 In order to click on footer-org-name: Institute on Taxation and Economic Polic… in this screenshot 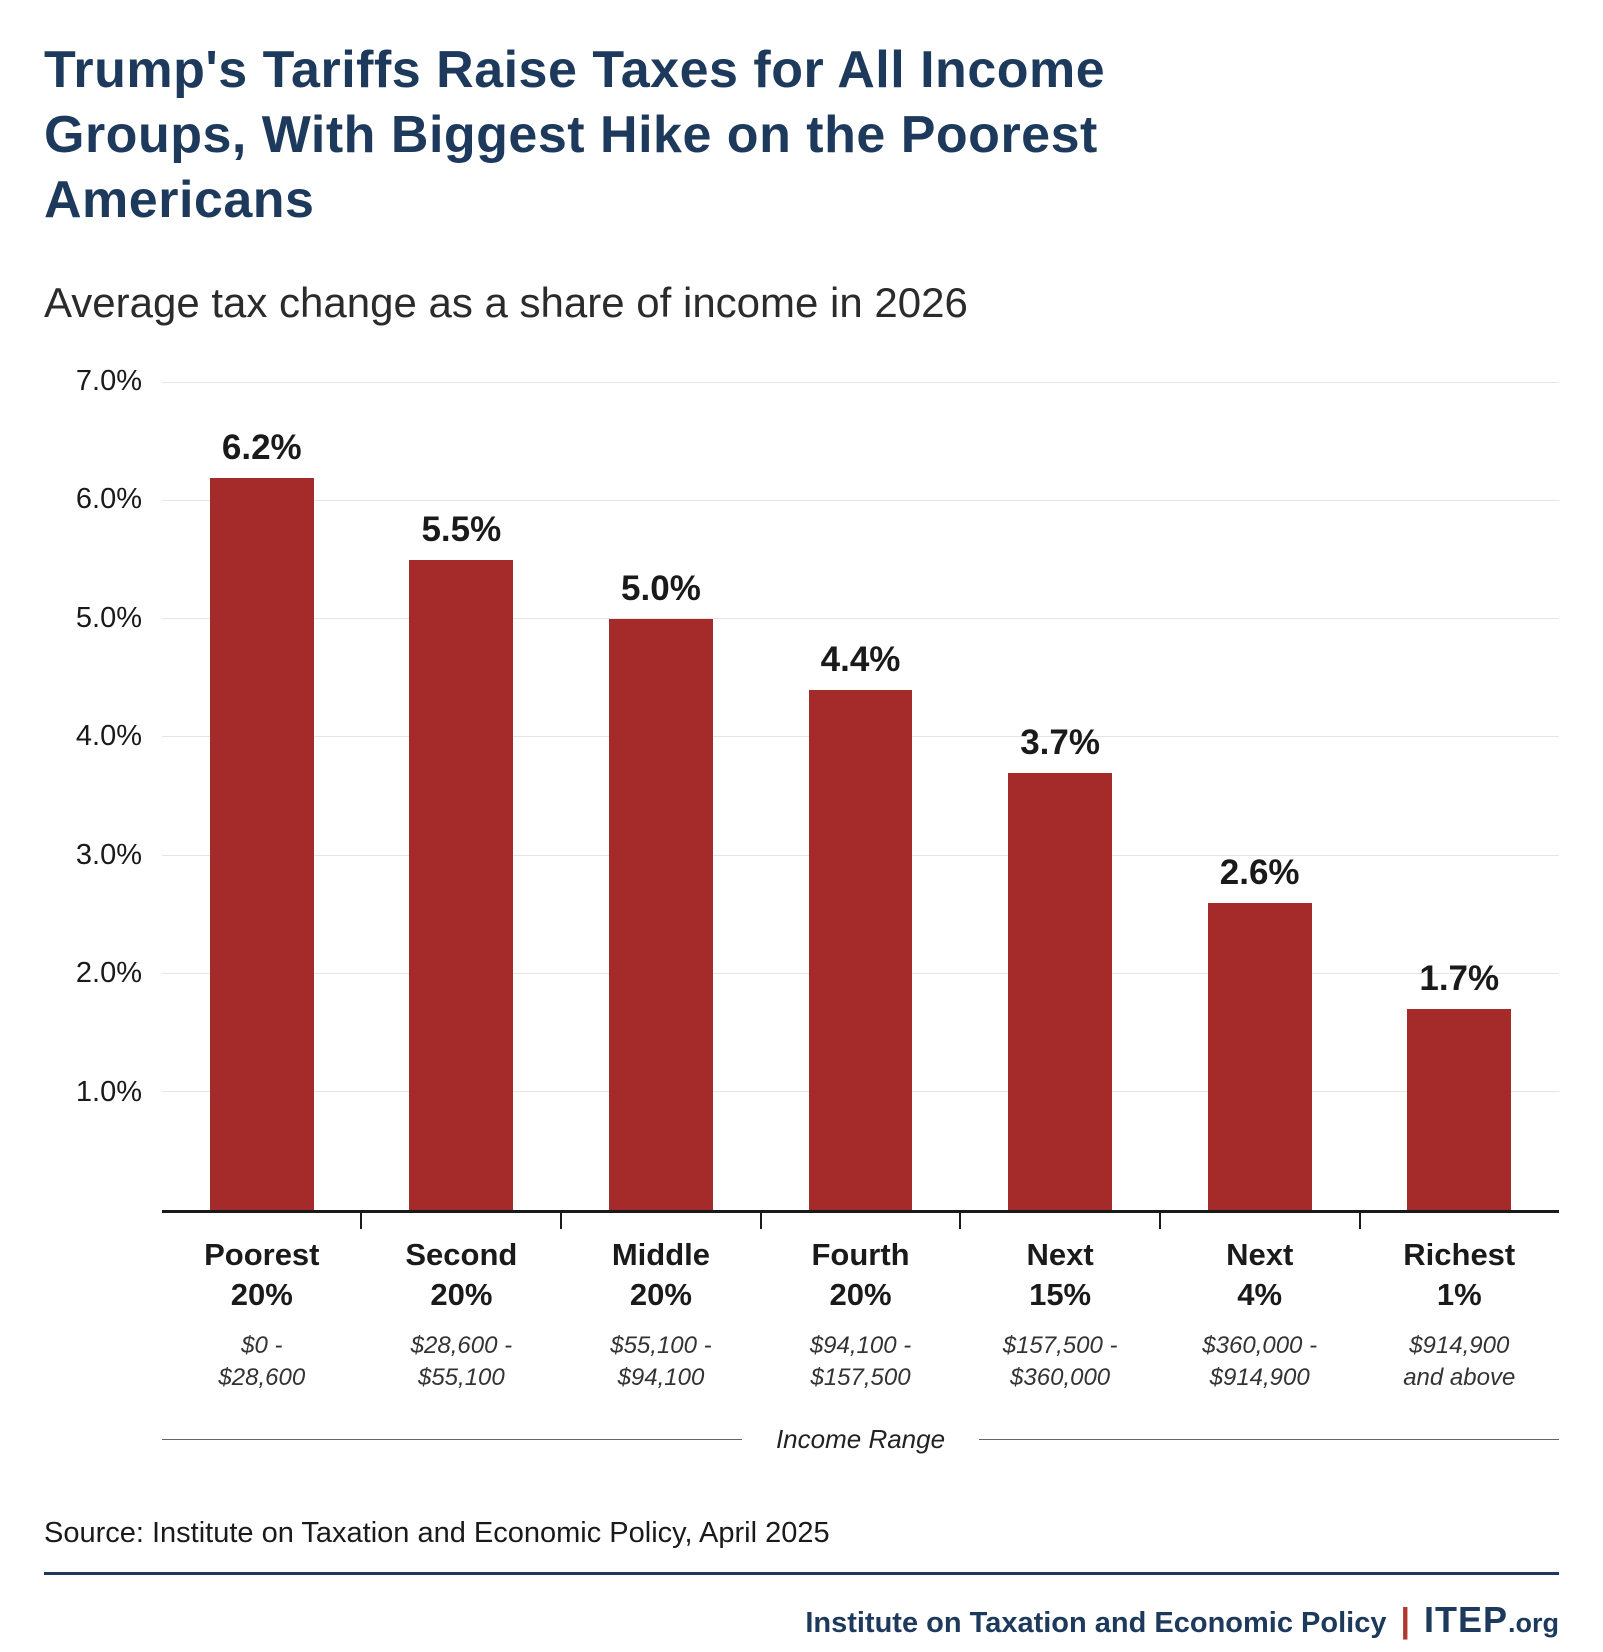, I will do `click(1096, 1623)`.